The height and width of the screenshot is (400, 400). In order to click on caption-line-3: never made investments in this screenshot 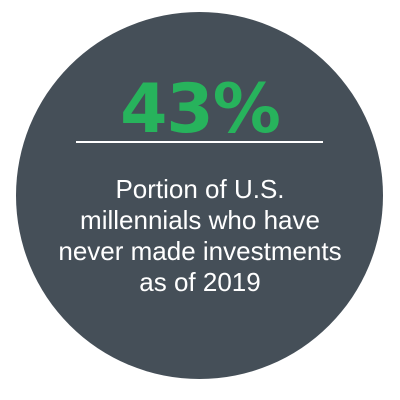, I will do `click(200, 251)`.